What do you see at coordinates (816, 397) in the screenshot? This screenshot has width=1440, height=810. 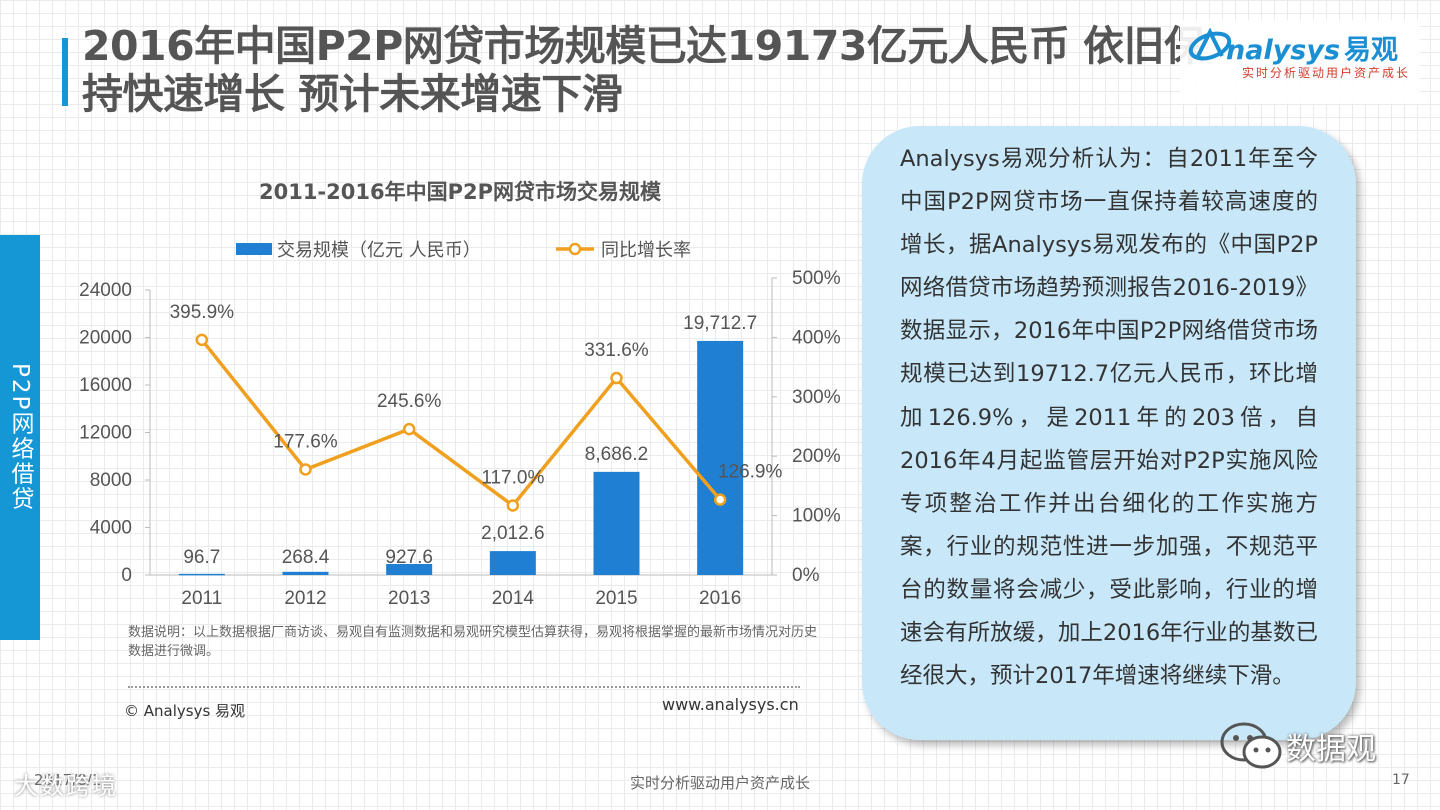 I see `y-right-tick-label: 300%` at bounding box center [816, 397].